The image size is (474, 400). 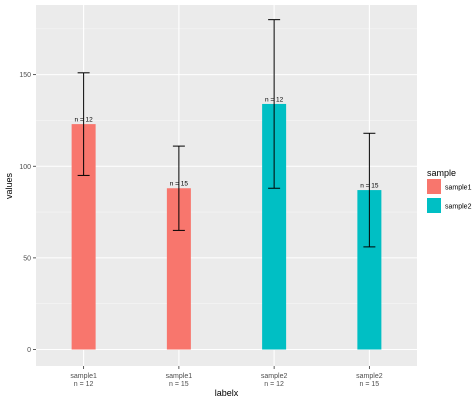 I want to click on y-axis-ticks: 0 50 100 150, so click(x=27, y=213).